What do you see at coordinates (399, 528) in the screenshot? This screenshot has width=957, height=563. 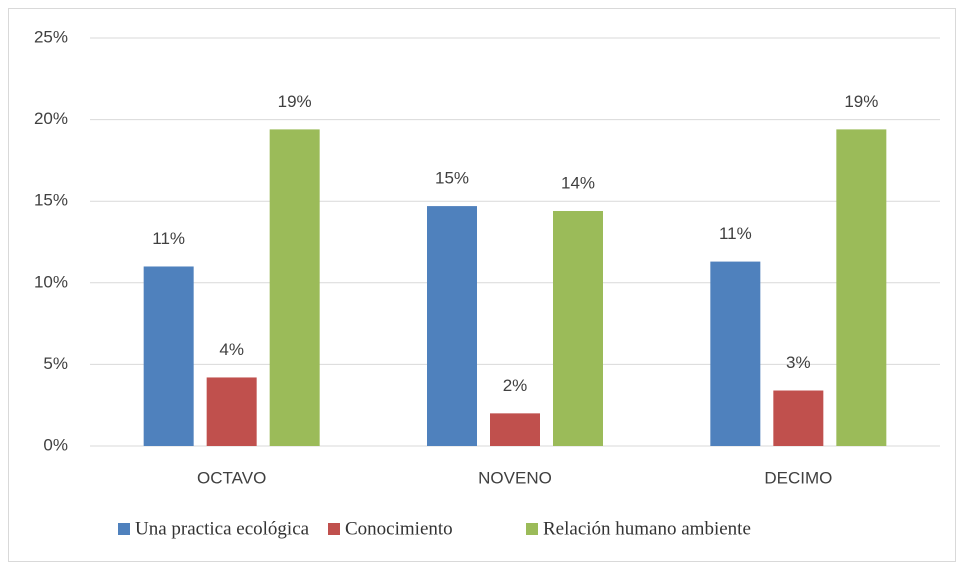 I see `legend-label: Conocimiento` at bounding box center [399, 528].